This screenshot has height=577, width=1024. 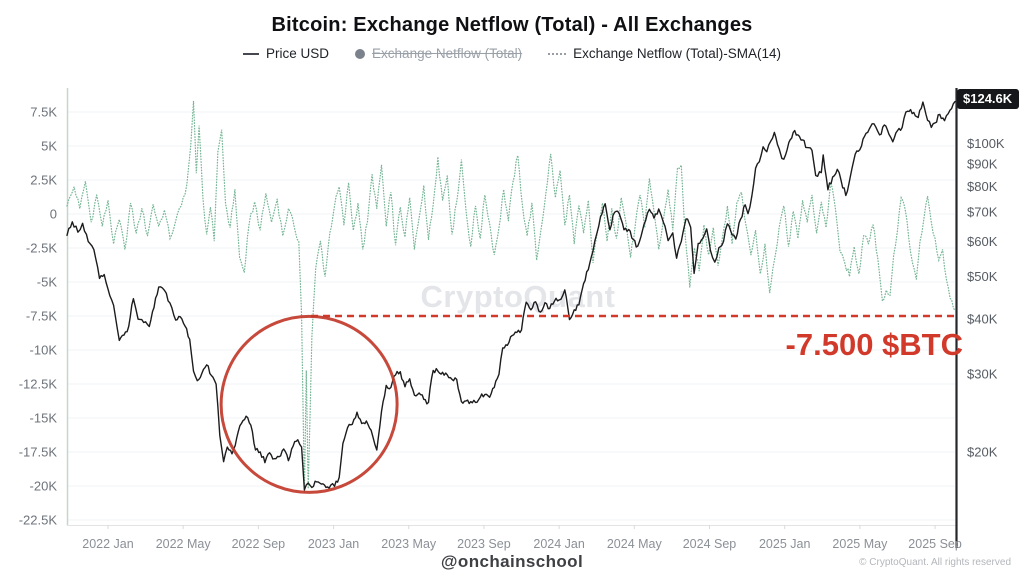 What do you see at coordinates (44, 485) in the screenshot?
I see `svg-text: -20K` at bounding box center [44, 485].